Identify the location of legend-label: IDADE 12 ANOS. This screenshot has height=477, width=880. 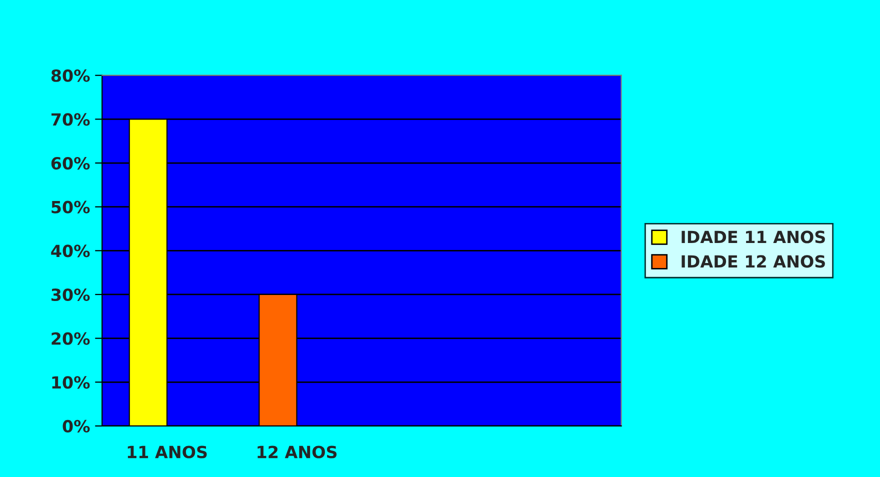
(753, 261).